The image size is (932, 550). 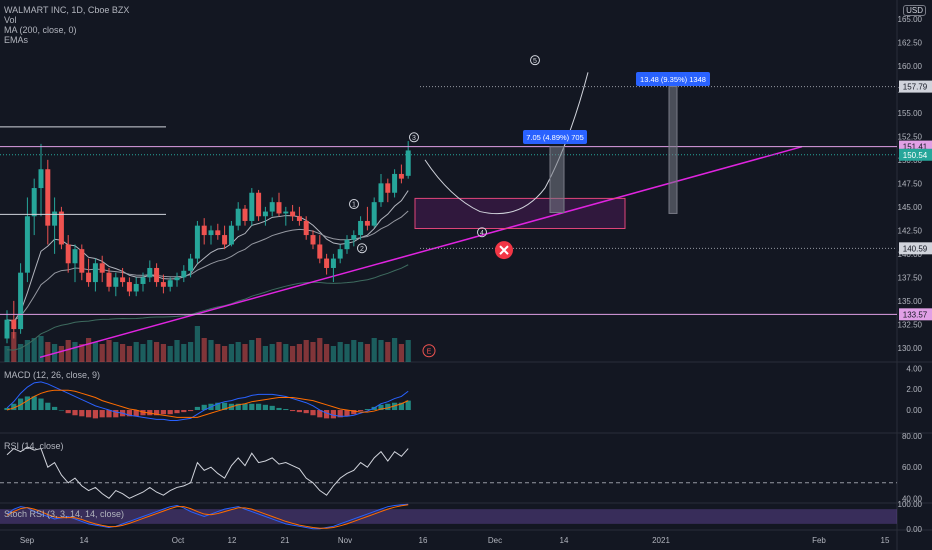 I want to click on stoch-k-line, so click(x=207, y=516).